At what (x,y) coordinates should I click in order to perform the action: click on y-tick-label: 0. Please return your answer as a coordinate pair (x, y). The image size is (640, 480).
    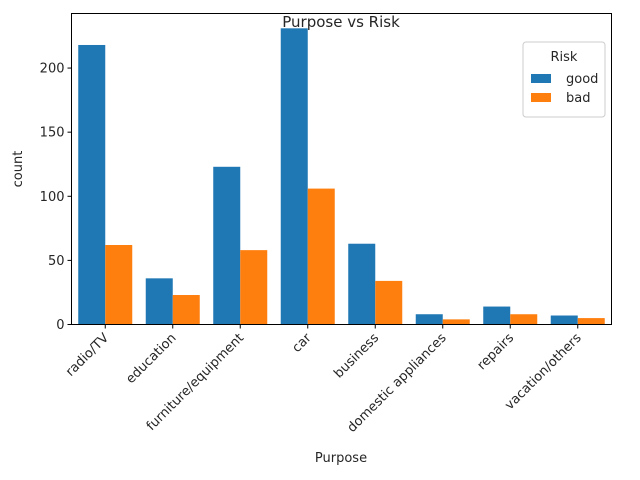
    Looking at the image, I should click on (60, 325).